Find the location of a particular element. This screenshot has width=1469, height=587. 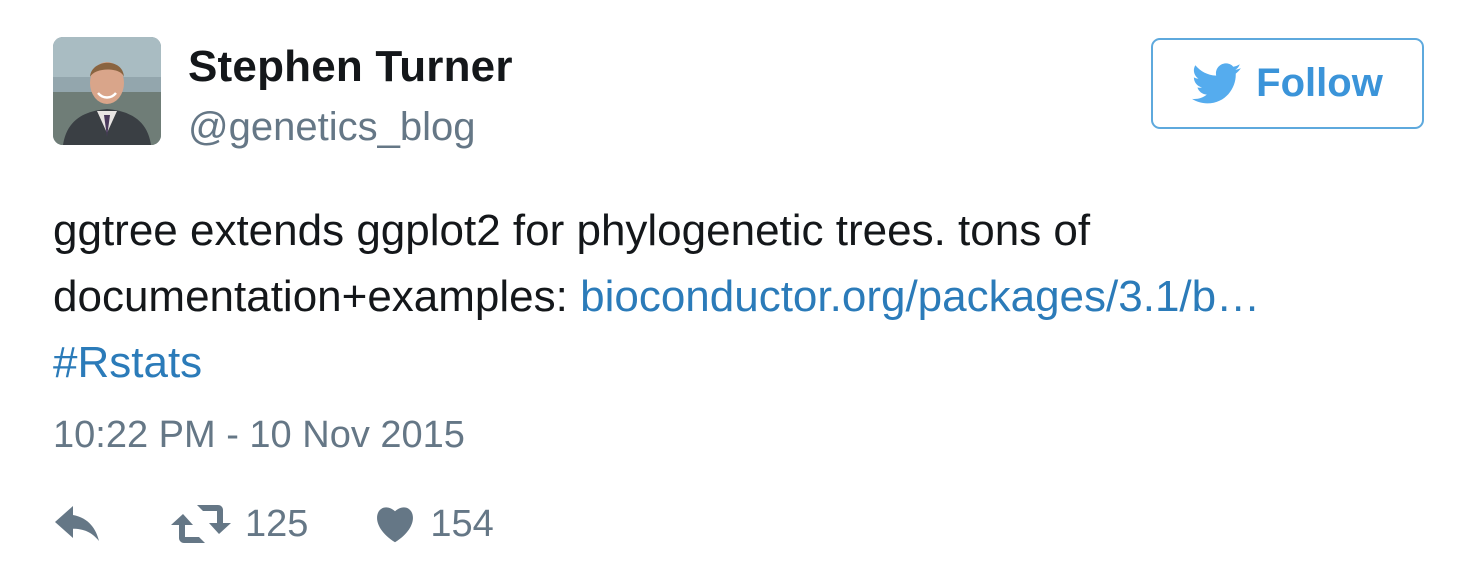

follow-label: Follow is located at coordinates (1319, 83).